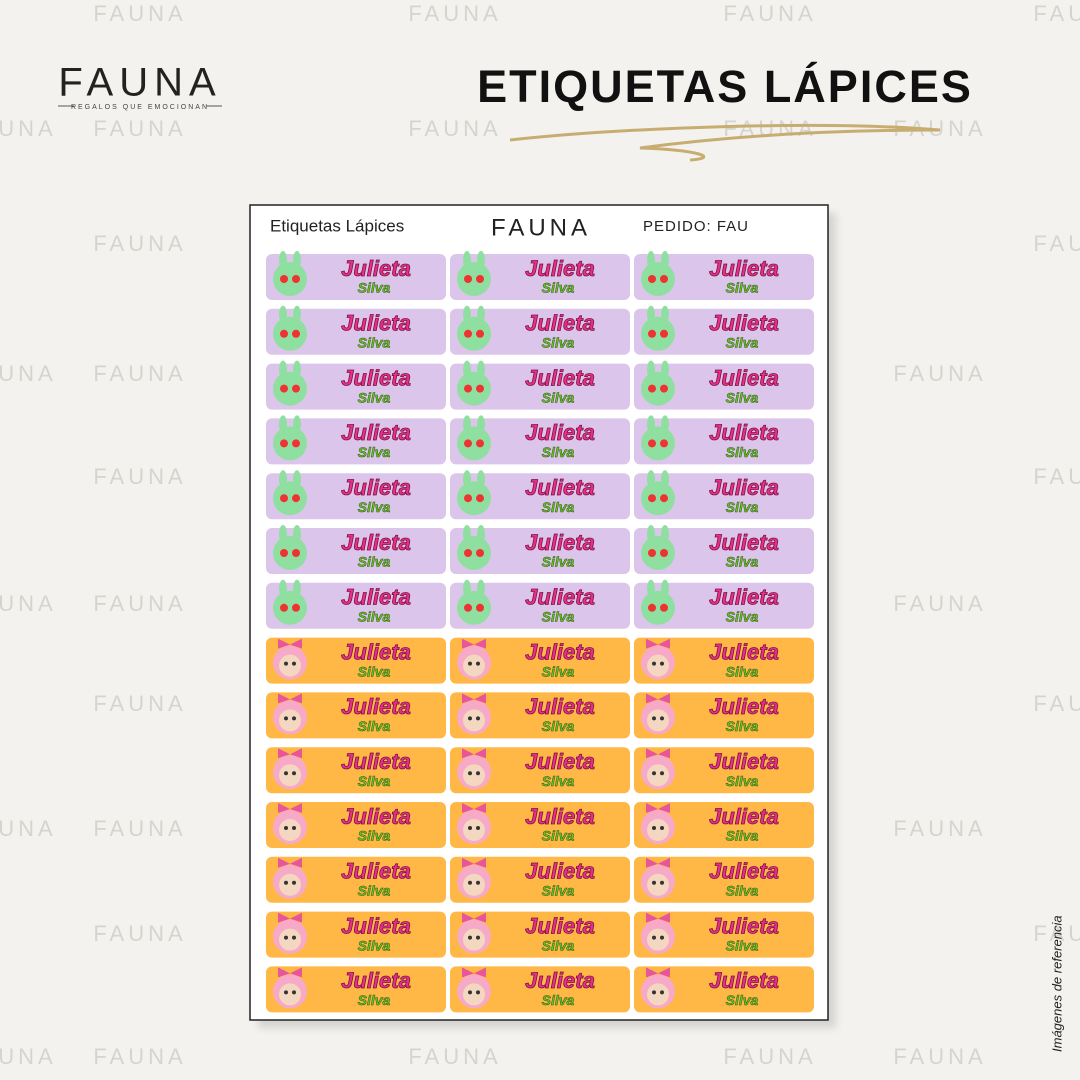  Describe the element at coordinates (541, 227) in the screenshot. I see `sheet-logo: FAUNA` at that location.